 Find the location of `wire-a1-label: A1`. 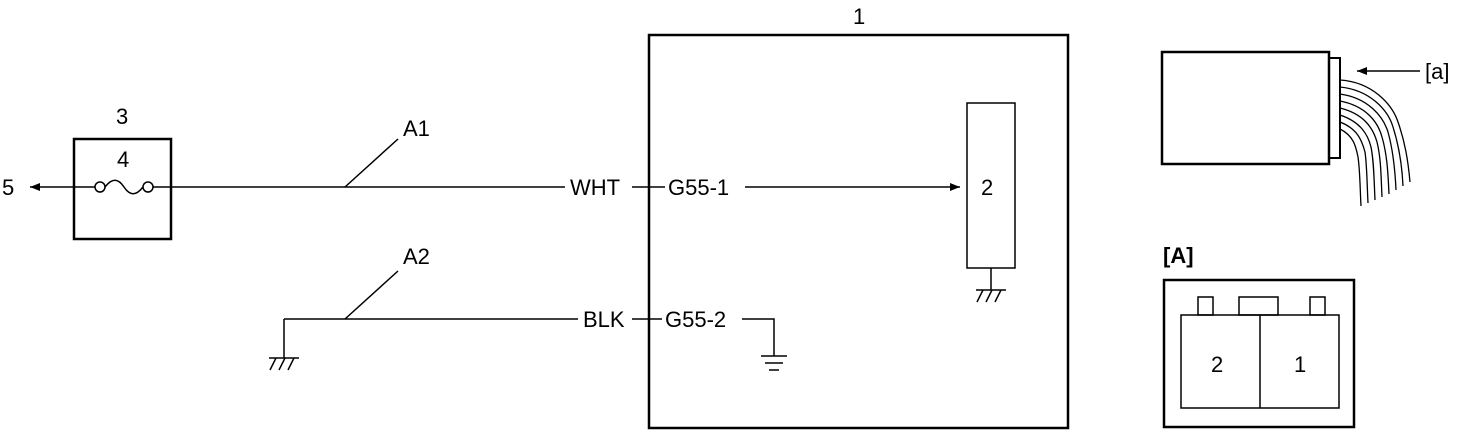

wire-a1-label: A1 is located at coordinates (416, 128).